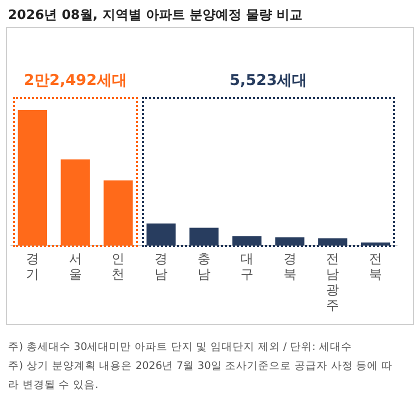 The image size is (420, 395). I want to click on x-tick-label: 충남, so click(204, 267).